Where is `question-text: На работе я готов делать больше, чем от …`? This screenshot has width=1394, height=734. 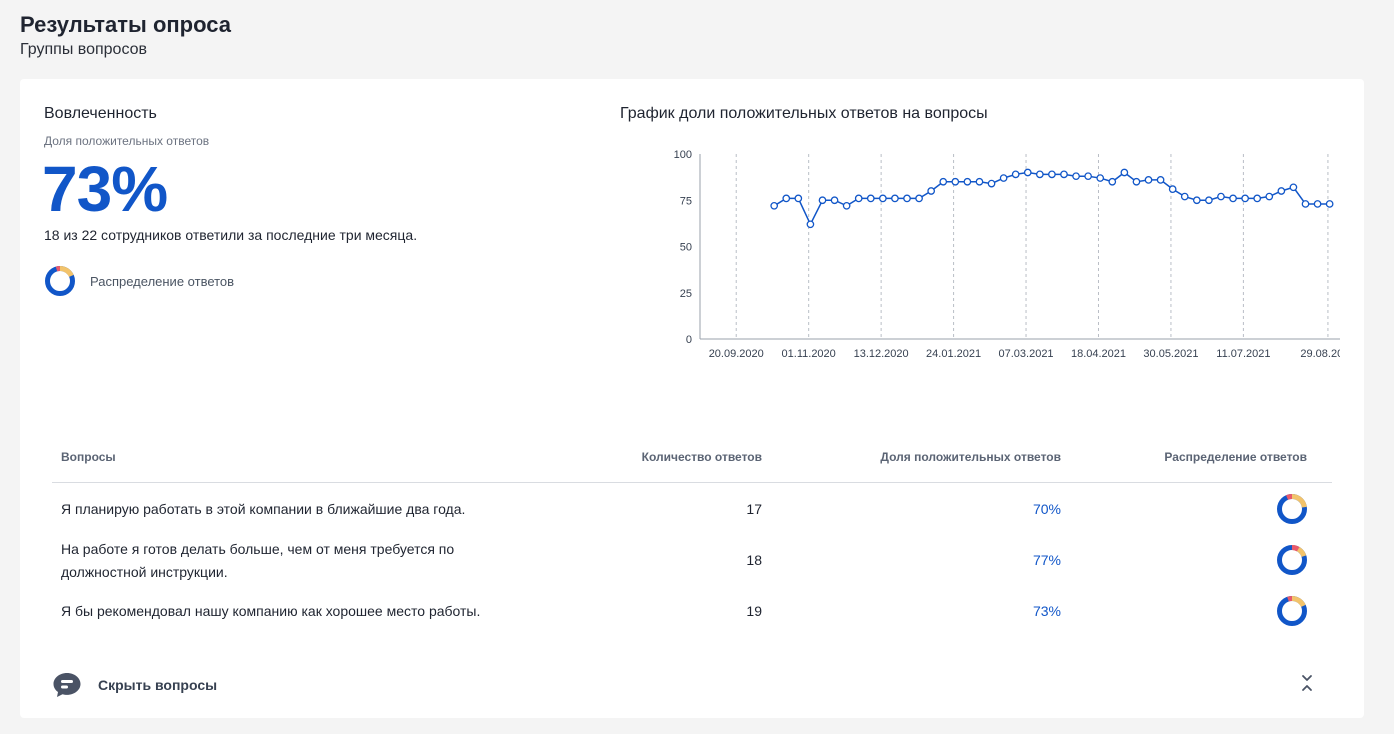 question-text: На работе я готов делать больше, чем от … is located at coordinates (258, 560).